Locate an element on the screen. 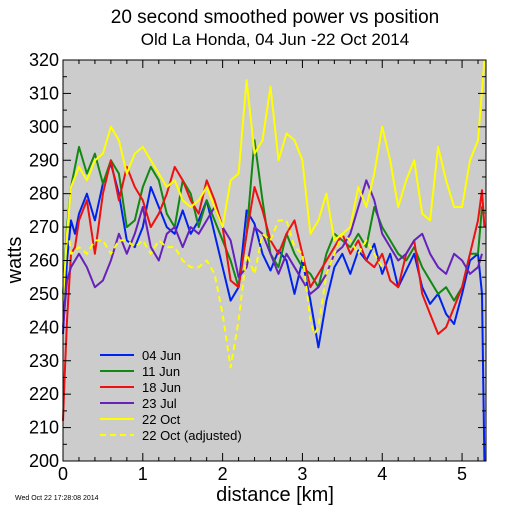 The height and width of the screenshot is (512, 512). y-tick-label: 240 is located at coordinates (44, 327).